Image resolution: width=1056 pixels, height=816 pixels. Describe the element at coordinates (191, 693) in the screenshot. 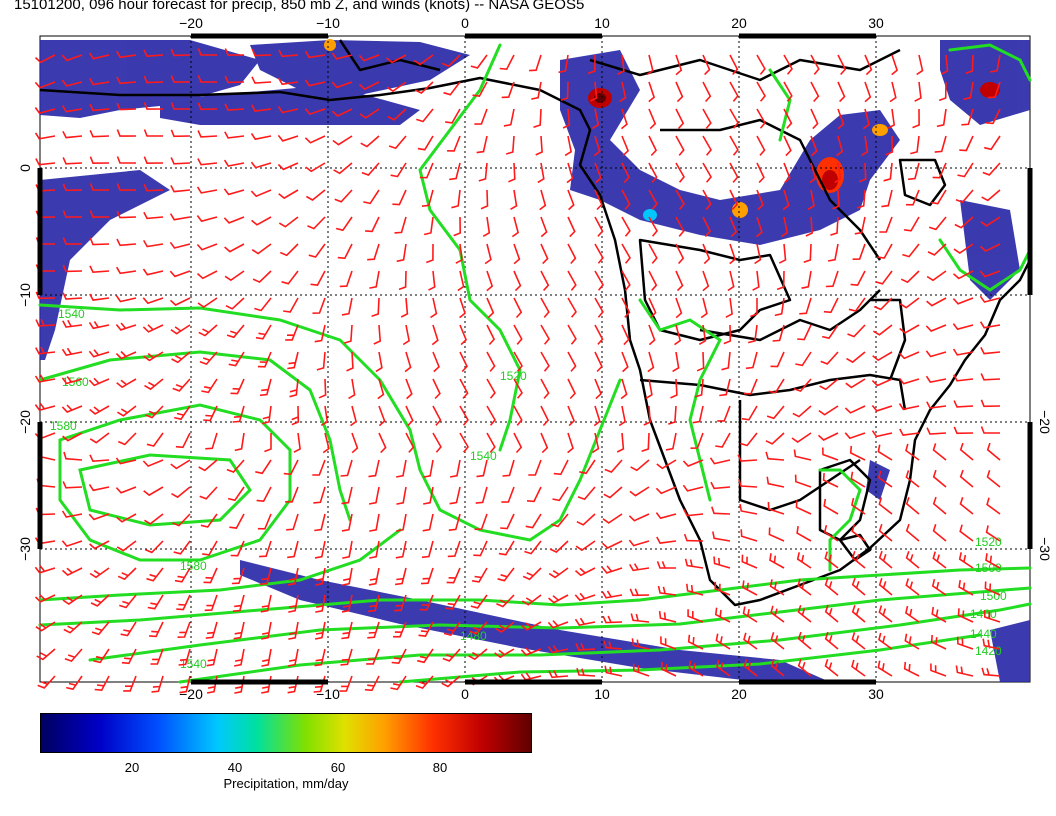

I see `lon-tick-bottom: −20` at that location.